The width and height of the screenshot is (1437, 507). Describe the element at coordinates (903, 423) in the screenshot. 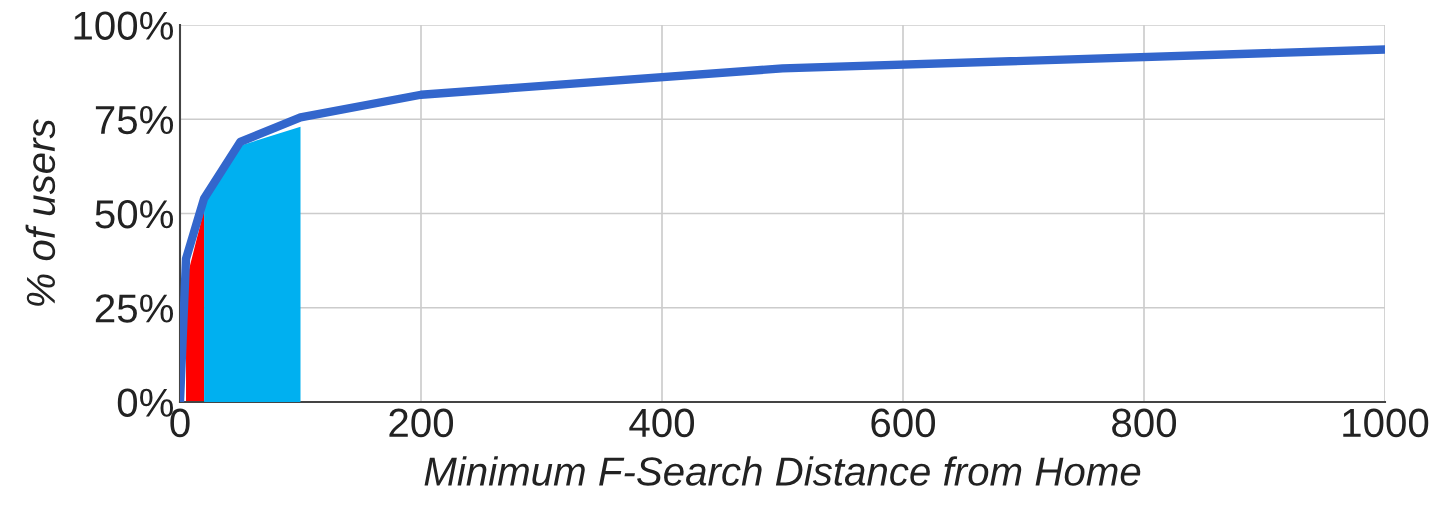

I see `x-tick-label: 600` at that location.